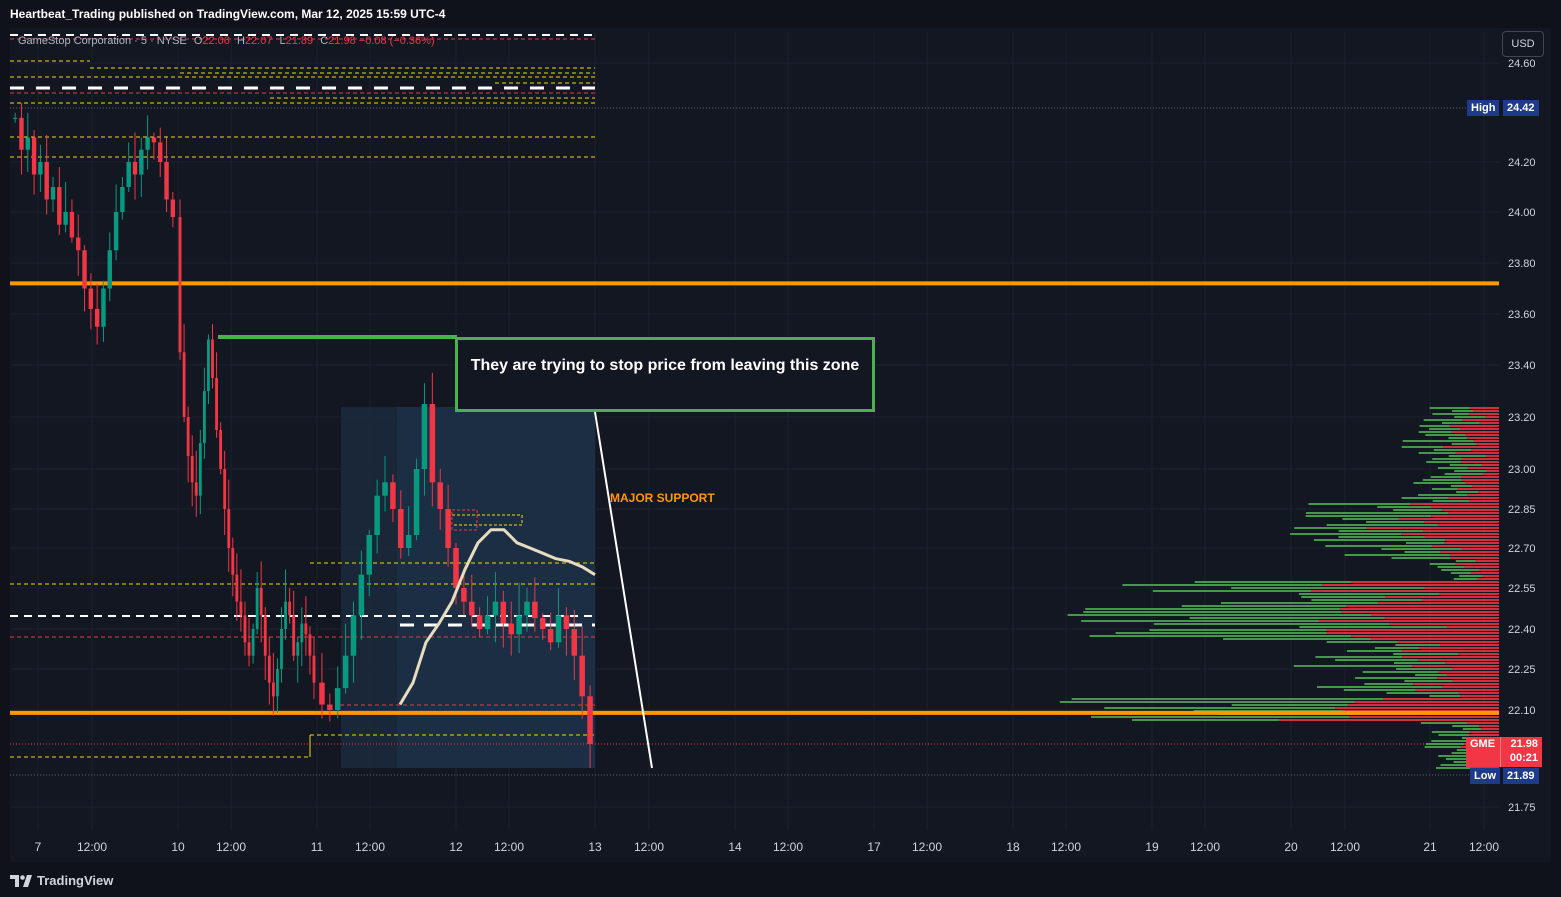  What do you see at coordinates (1521, 776) in the screenshot?
I see `low-tag-value: 21.89` at bounding box center [1521, 776].